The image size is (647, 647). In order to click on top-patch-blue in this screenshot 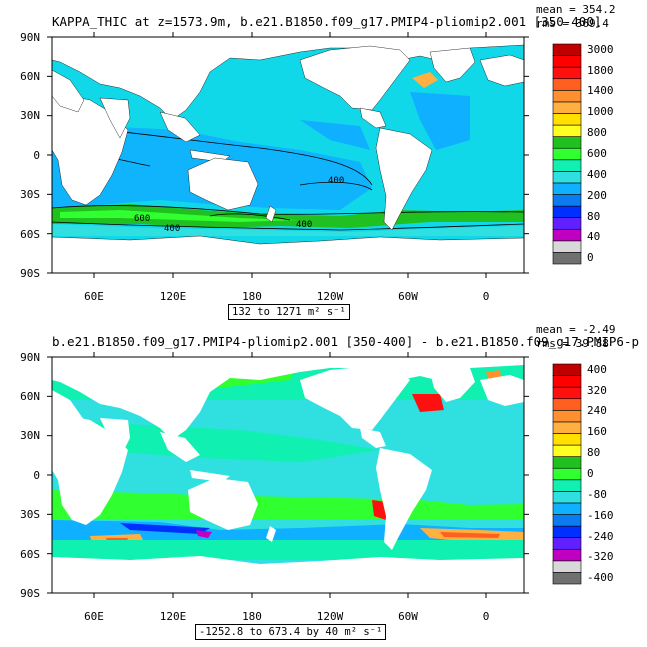, I will do `click(335, 135)`.